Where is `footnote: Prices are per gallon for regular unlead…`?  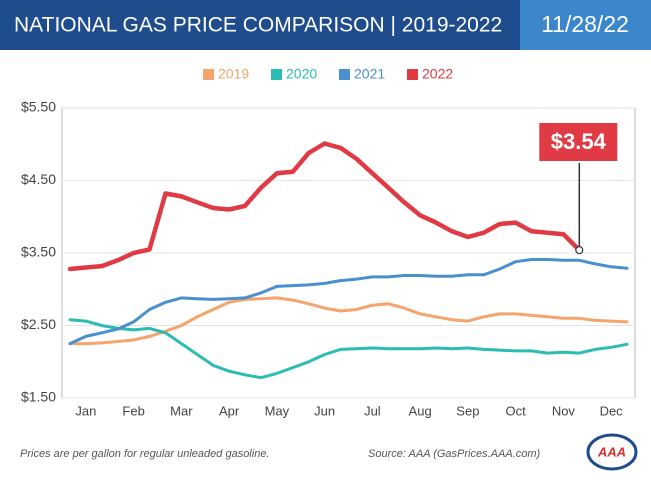 footnote: Prices are per gallon for regular unlead… is located at coordinates (145, 454).